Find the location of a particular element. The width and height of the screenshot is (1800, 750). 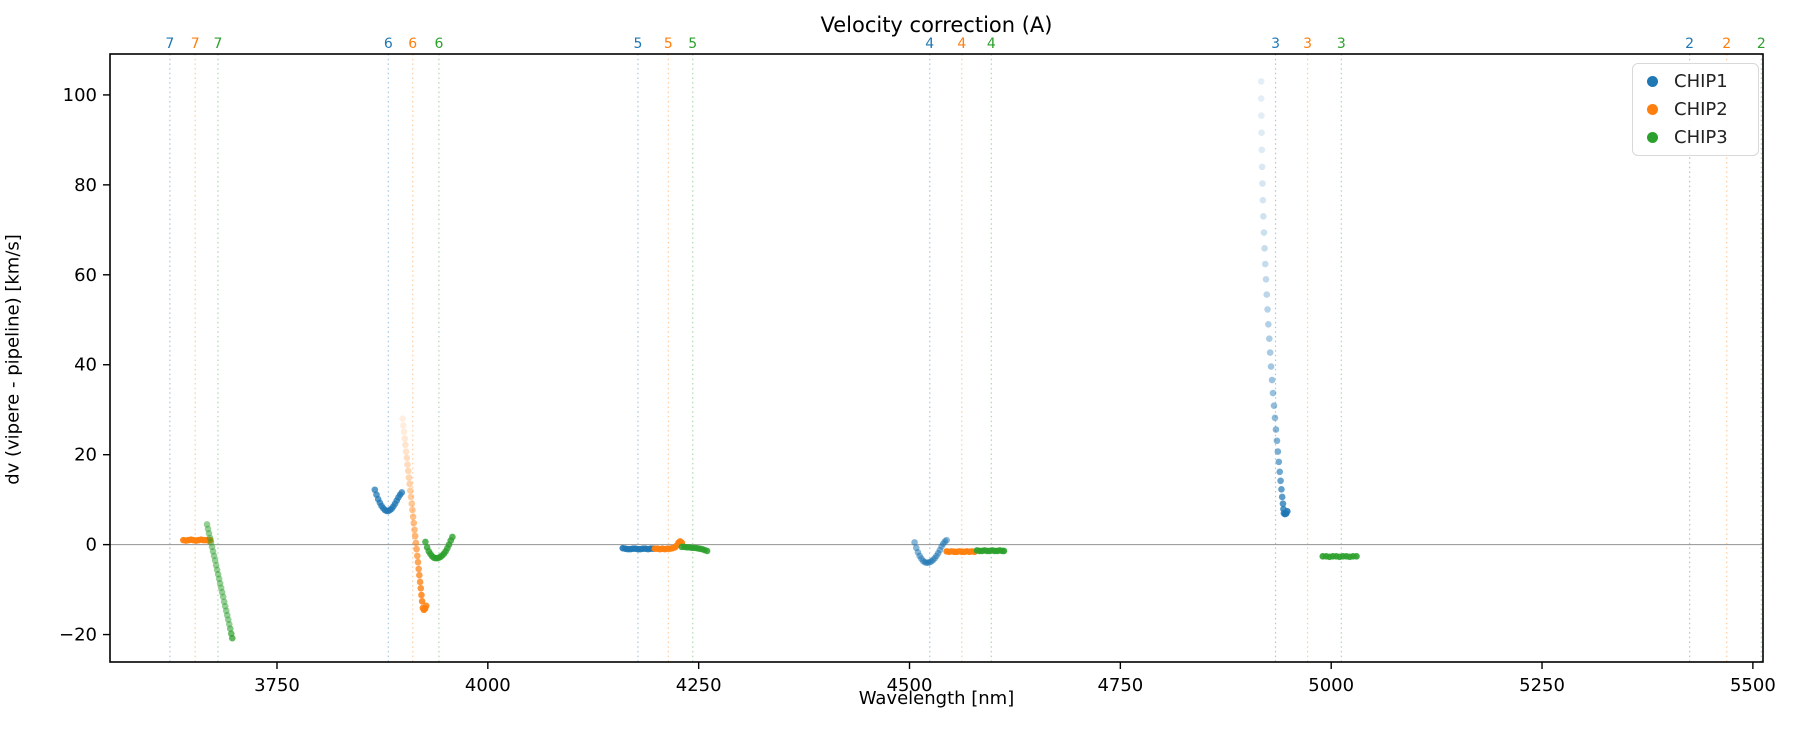

order-marker-label: 3 is located at coordinates (1275, 44).